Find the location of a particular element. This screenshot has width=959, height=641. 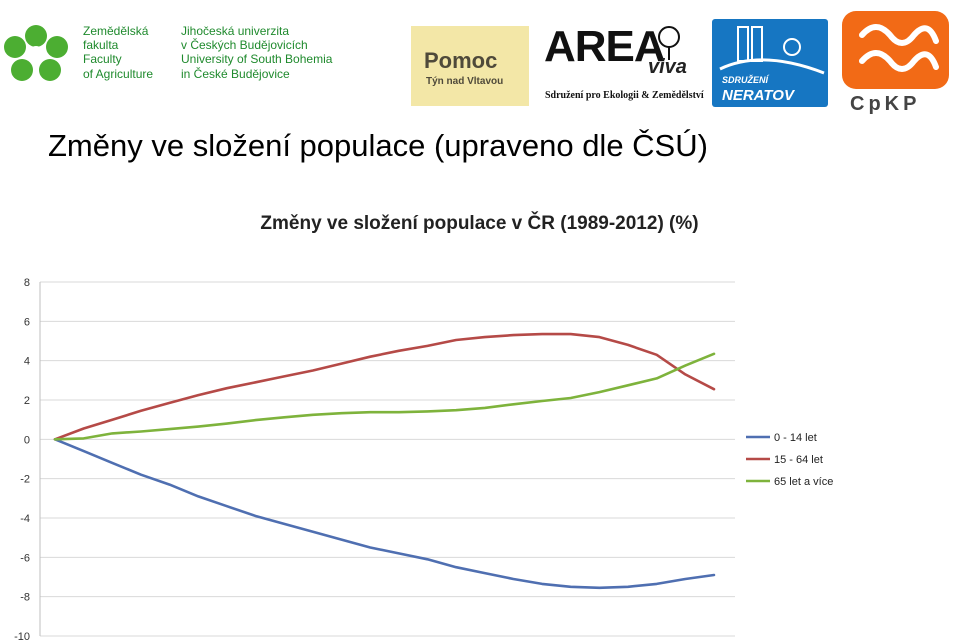

y-tick-label: 2 is located at coordinates (27, 401).